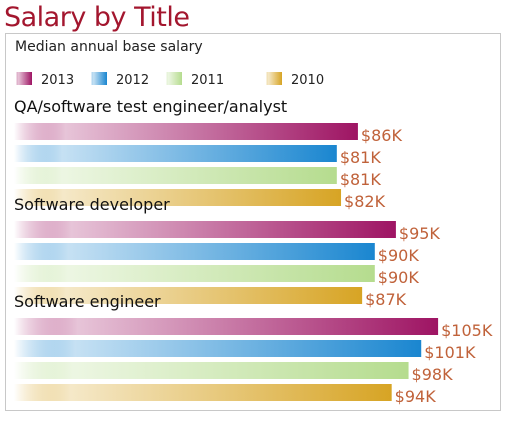 The image size is (508, 425). I want to click on data-label: $86K, so click(382, 135).